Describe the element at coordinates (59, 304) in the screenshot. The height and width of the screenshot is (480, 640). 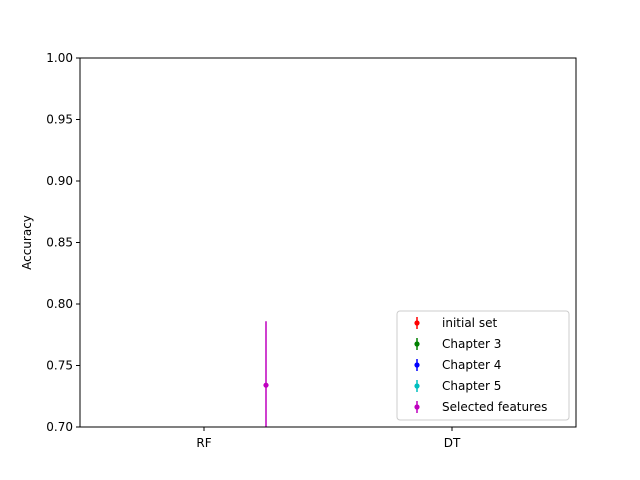
I see `y-tick-label: 0.80` at that location.